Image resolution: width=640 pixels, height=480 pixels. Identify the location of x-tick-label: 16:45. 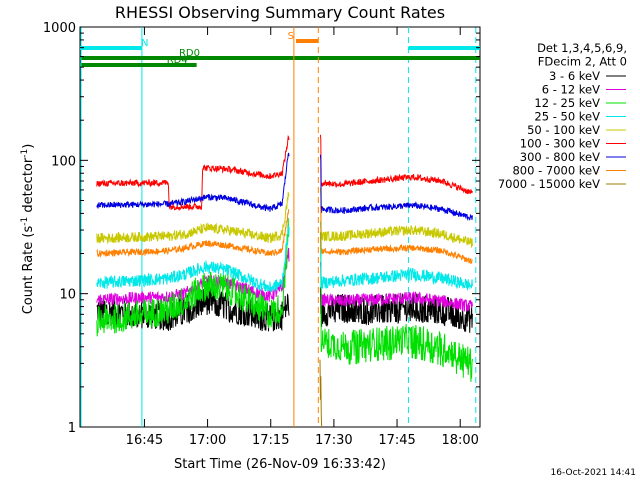
(144, 440).